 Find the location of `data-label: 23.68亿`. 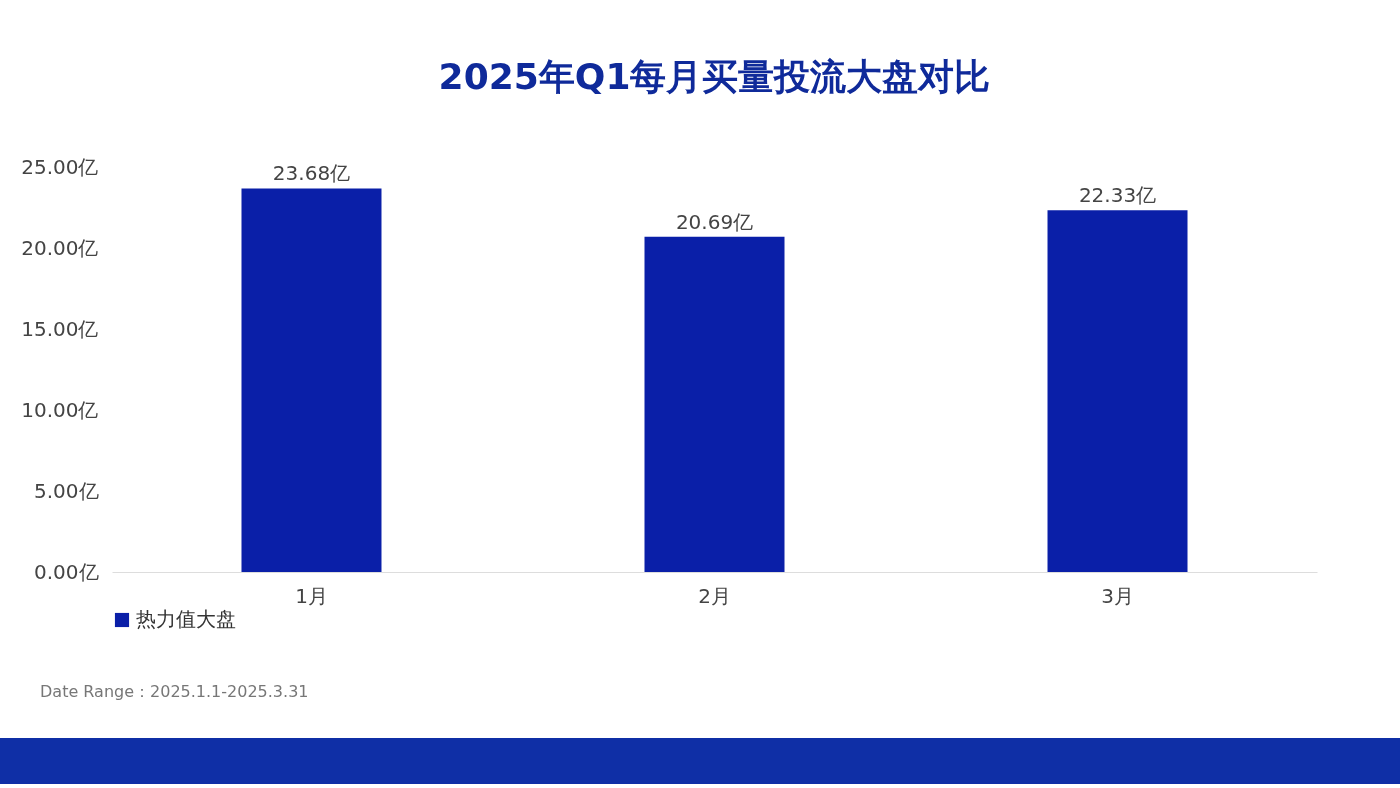

data-label: 23.68亿 is located at coordinates (311, 173).